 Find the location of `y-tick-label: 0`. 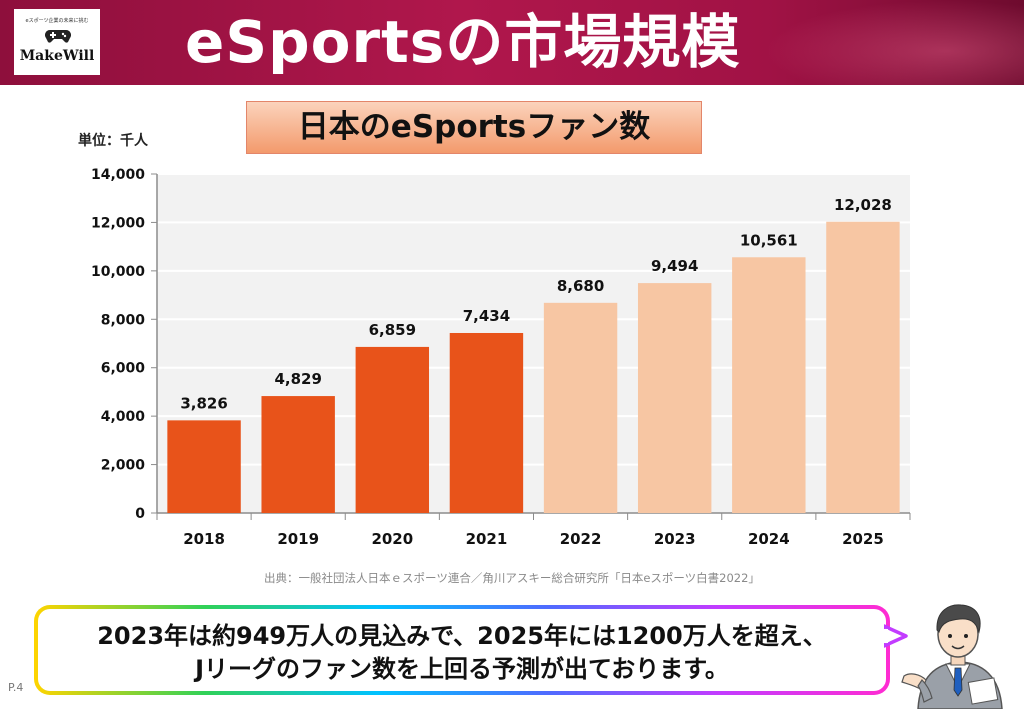

y-tick-label: 0 is located at coordinates (140, 514).